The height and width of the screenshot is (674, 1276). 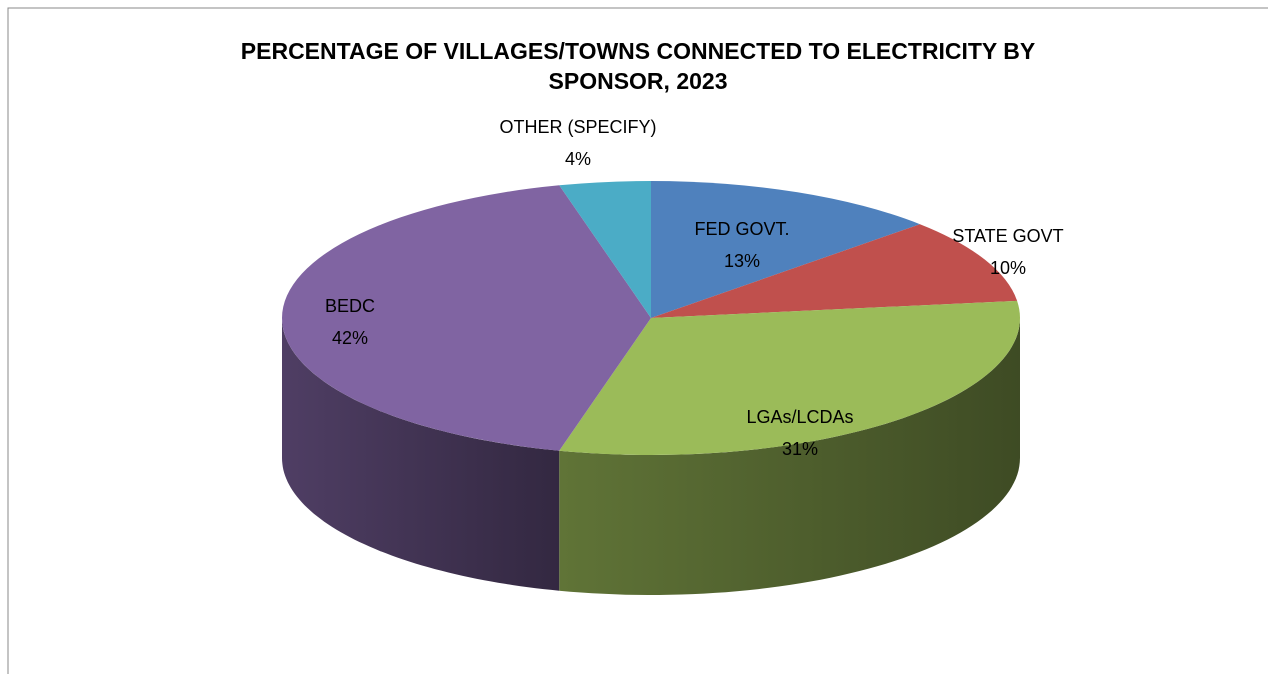 I want to click on slice-label: BEDC, so click(x=350, y=306).